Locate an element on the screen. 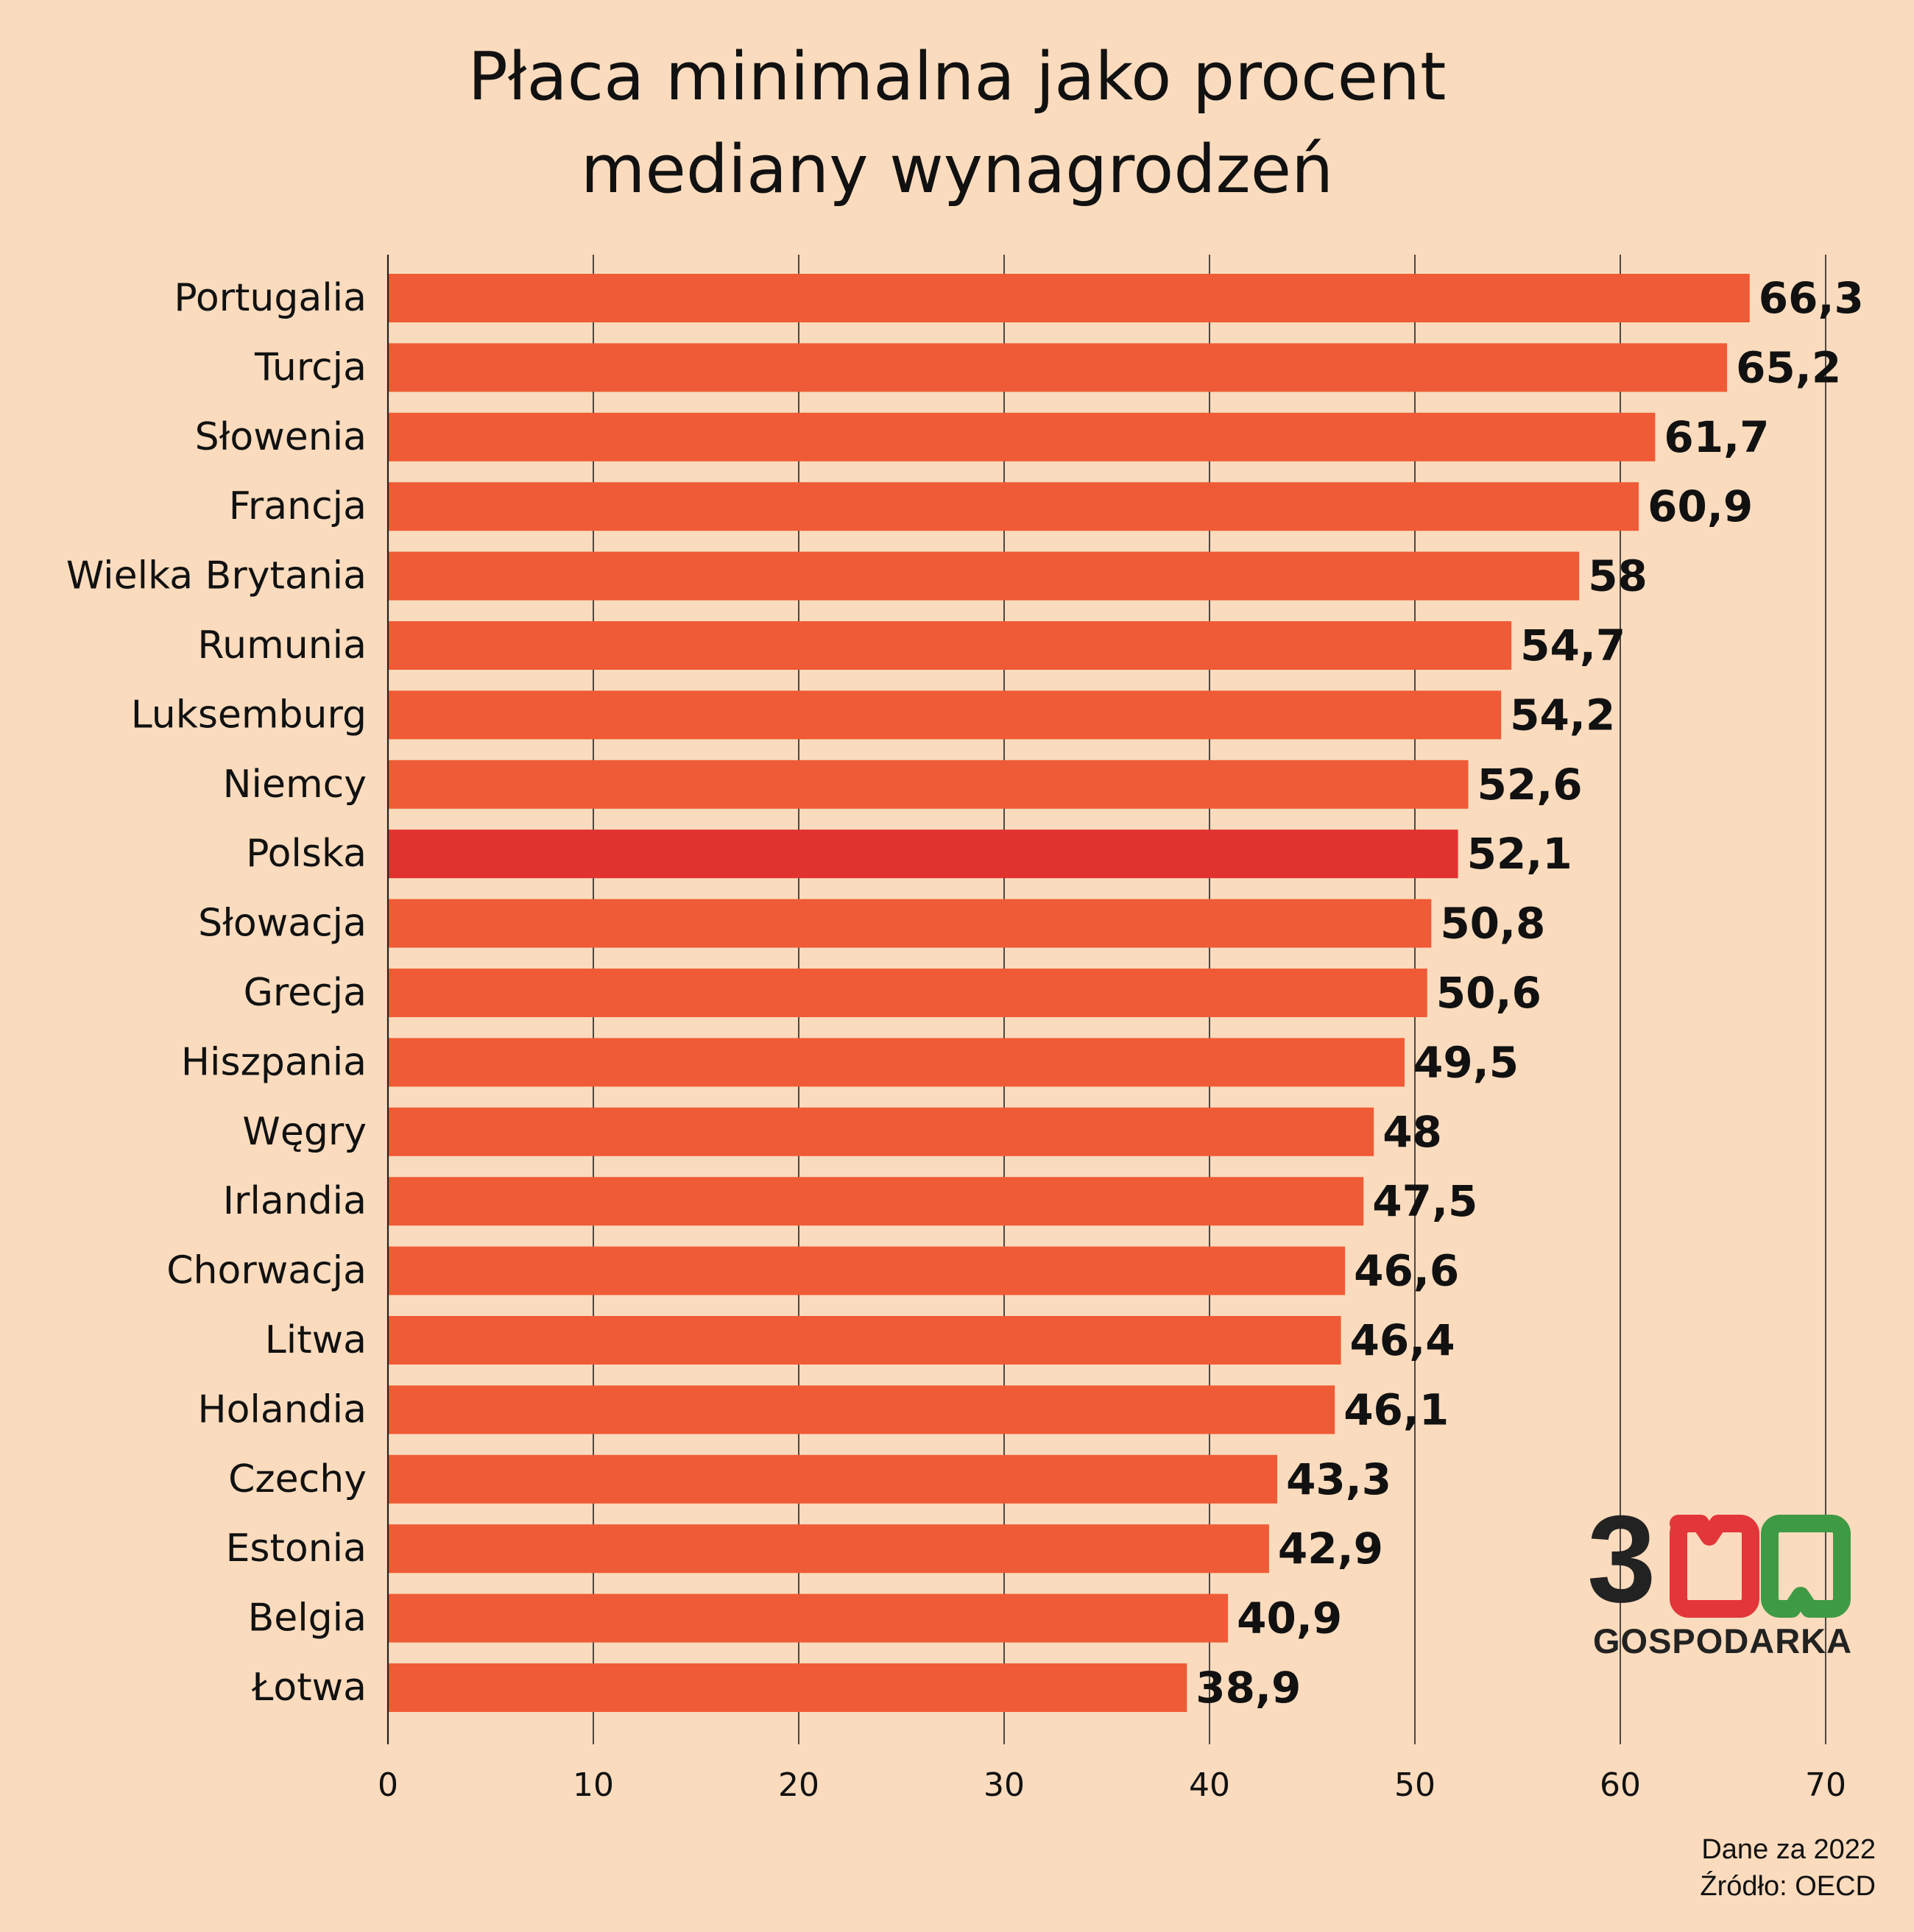 The width and height of the screenshot is (1914, 1932). value-label: 50,6 is located at coordinates (1489, 993).